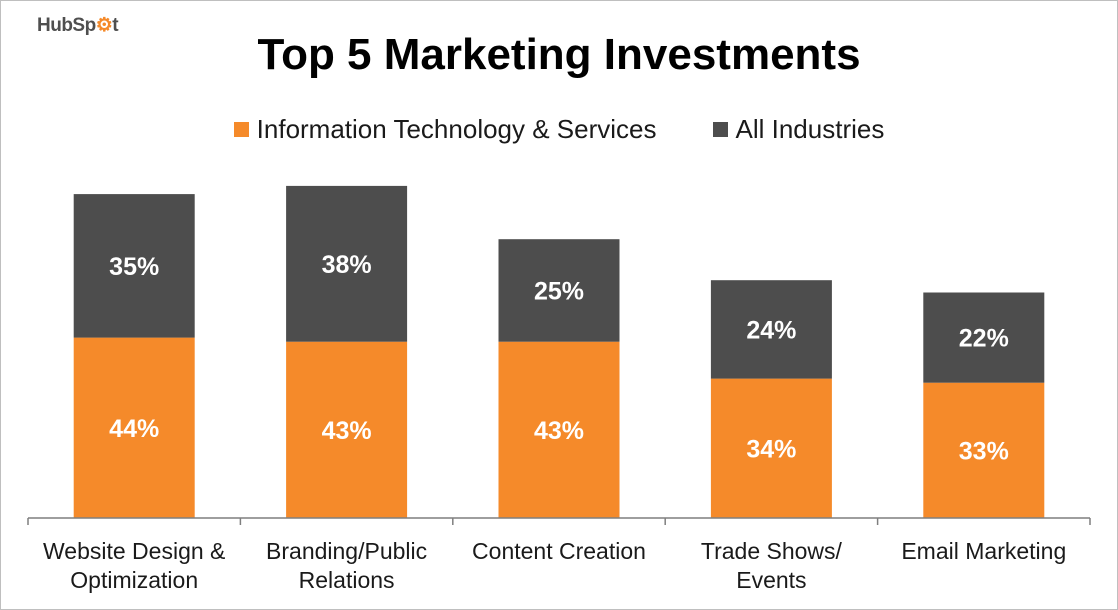 The width and height of the screenshot is (1118, 610). I want to click on data-label-series1-3: 34%, so click(771, 449).